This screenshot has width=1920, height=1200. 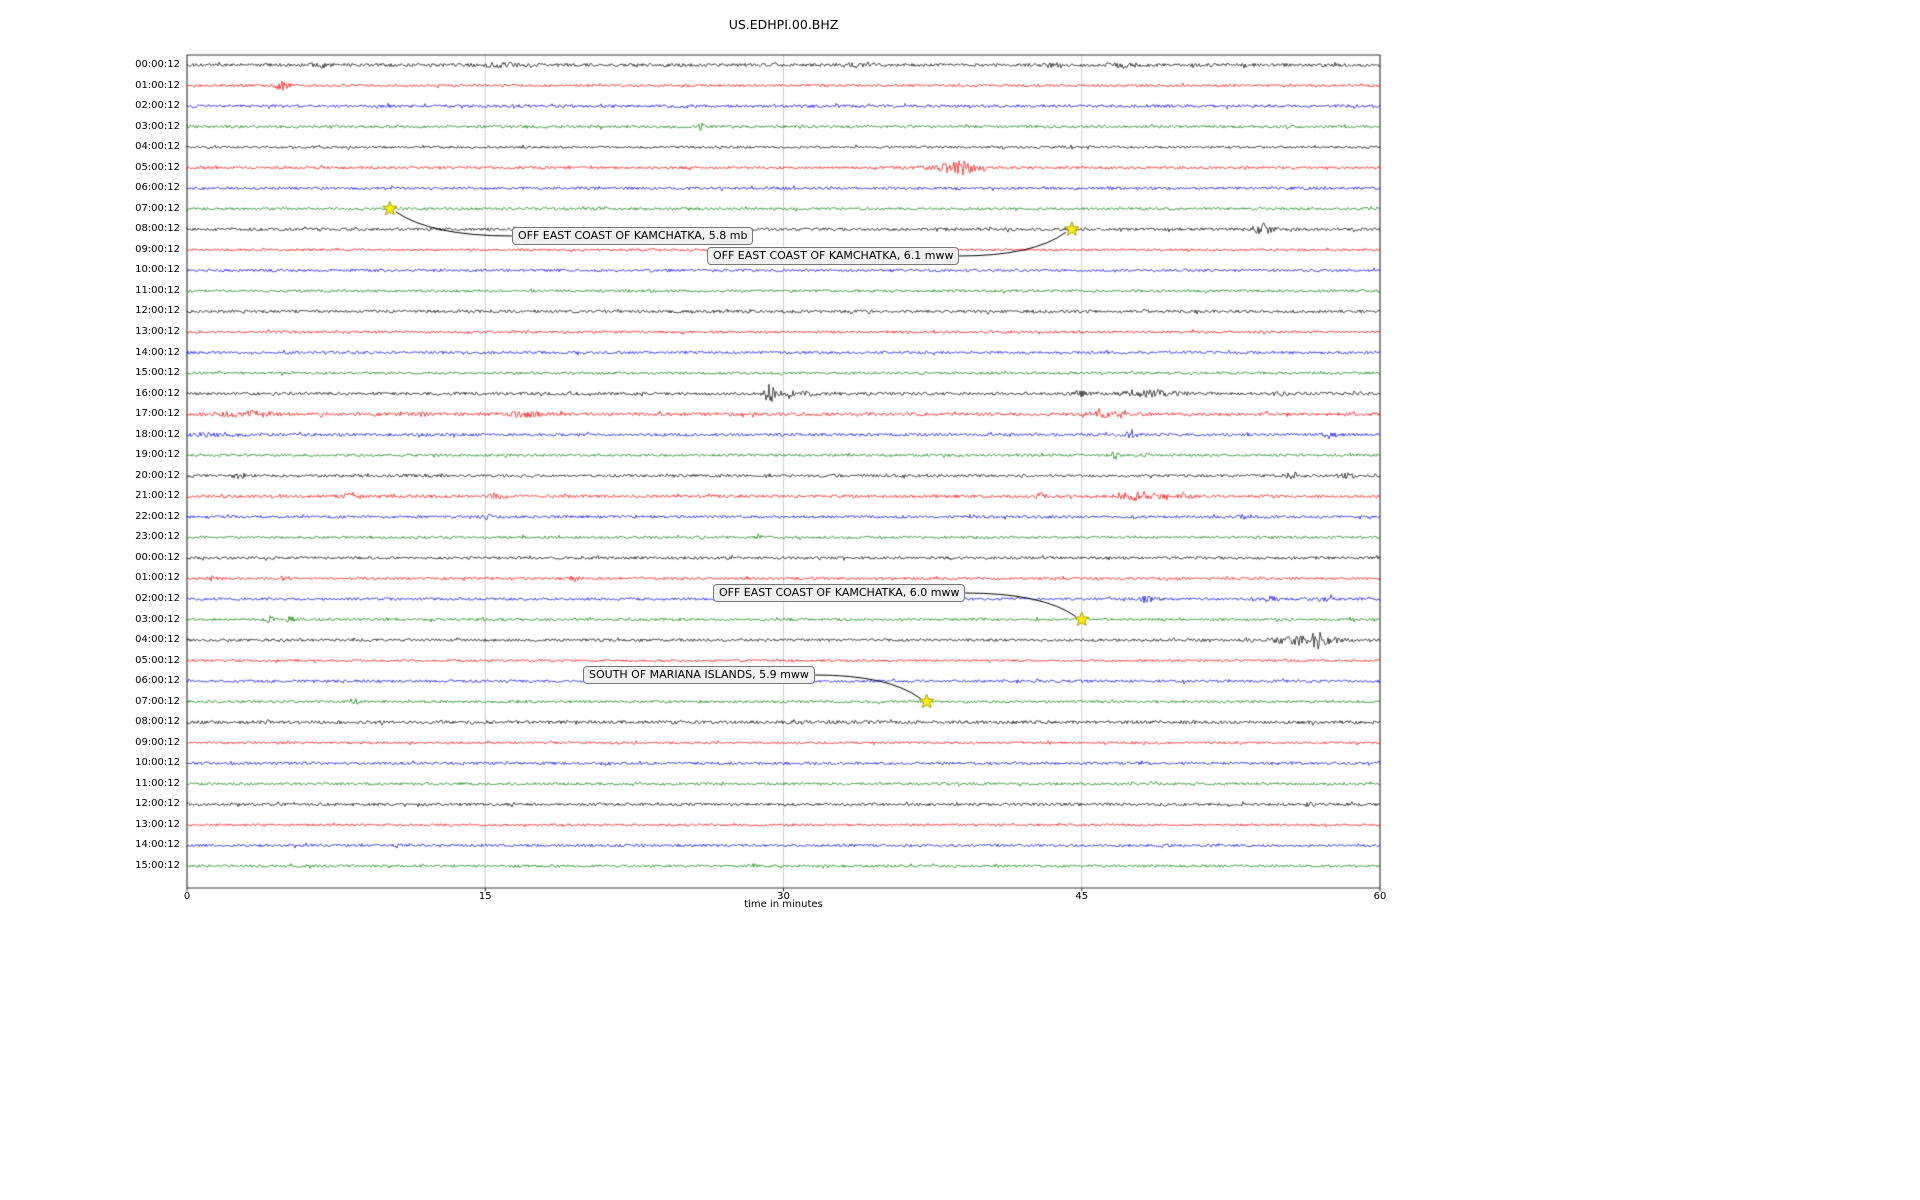 I want to click on x-tick-label: 60, so click(x=1380, y=896).